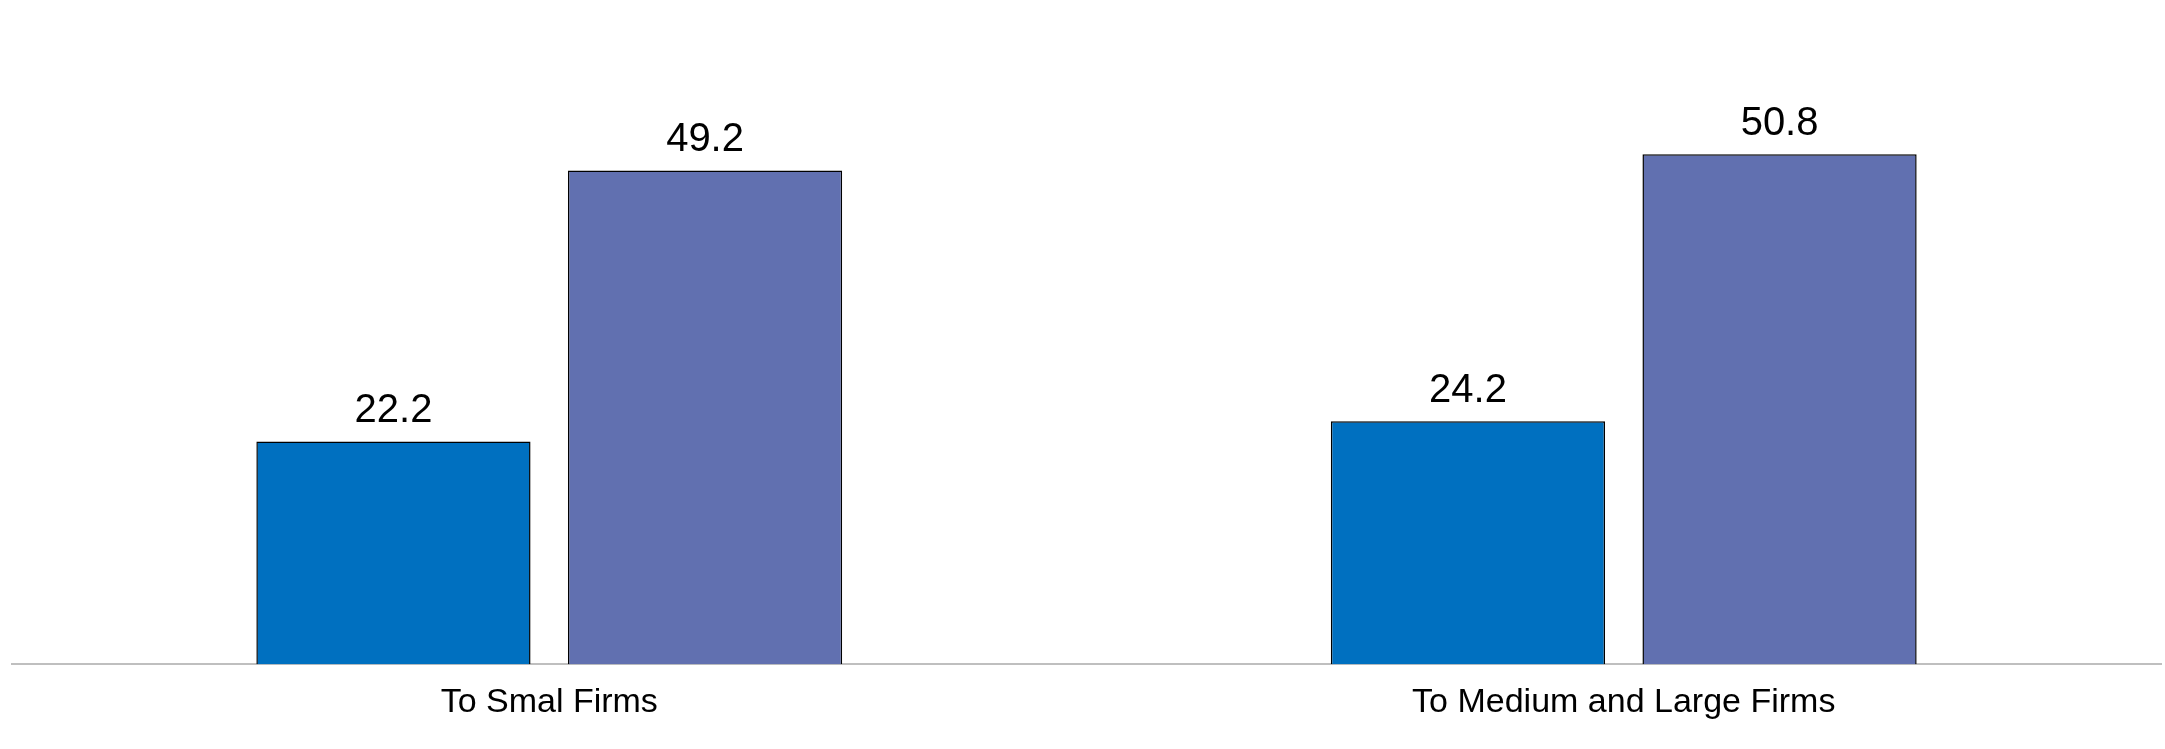  What do you see at coordinates (549, 699) in the screenshot?
I see `x-tick-label: To Smal Firms` at bounding box center [549, 699].